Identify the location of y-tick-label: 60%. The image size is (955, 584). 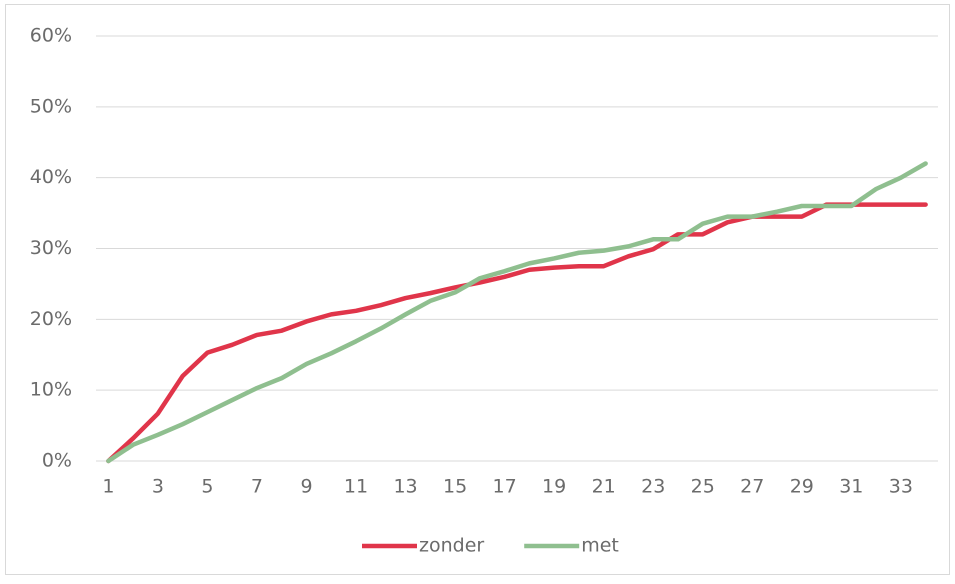
(51, 36).